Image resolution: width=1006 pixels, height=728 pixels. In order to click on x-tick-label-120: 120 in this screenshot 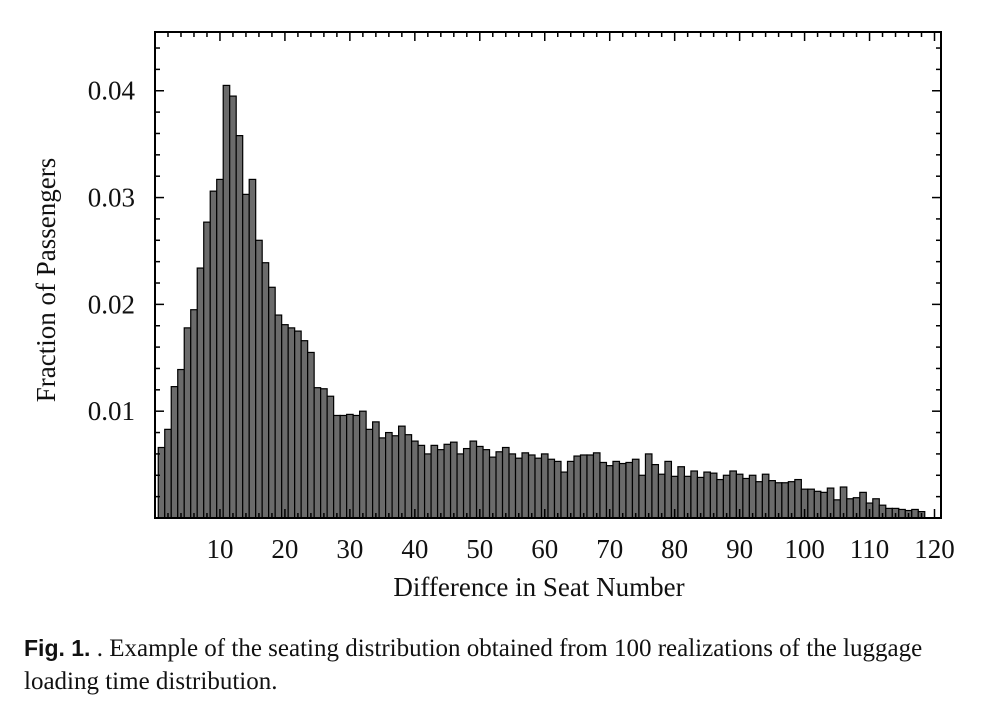, I will do `click(934, 549)`.